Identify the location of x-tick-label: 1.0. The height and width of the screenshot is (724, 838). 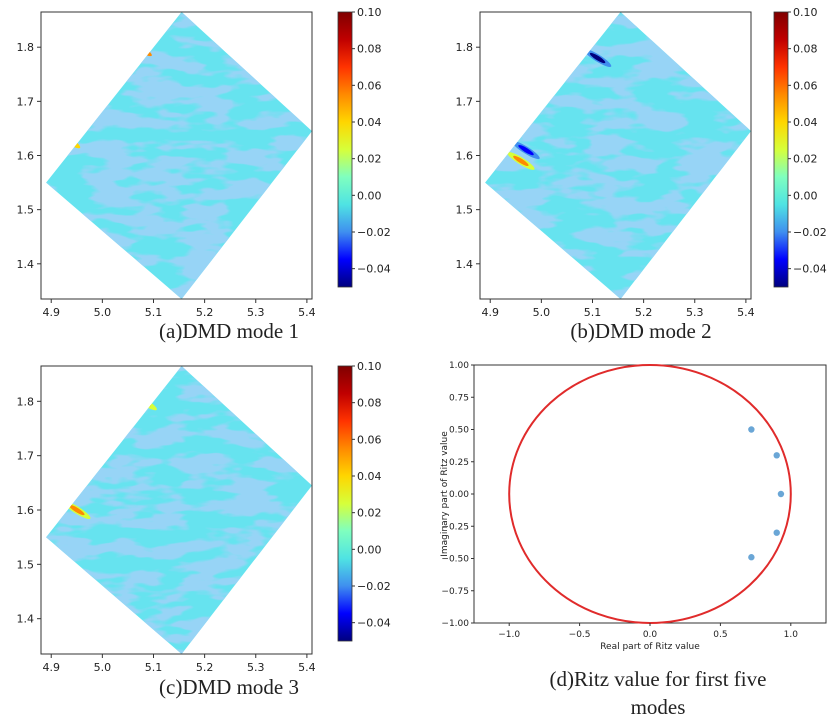
(791, 635).